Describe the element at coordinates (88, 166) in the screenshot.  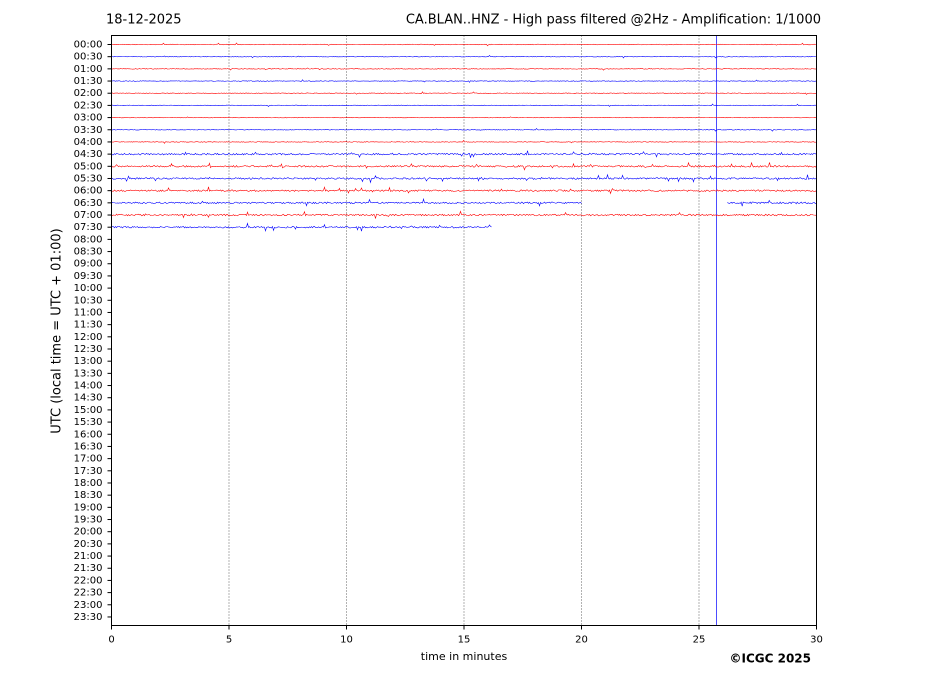
I see `y-tick-label: 05:00` at that location.